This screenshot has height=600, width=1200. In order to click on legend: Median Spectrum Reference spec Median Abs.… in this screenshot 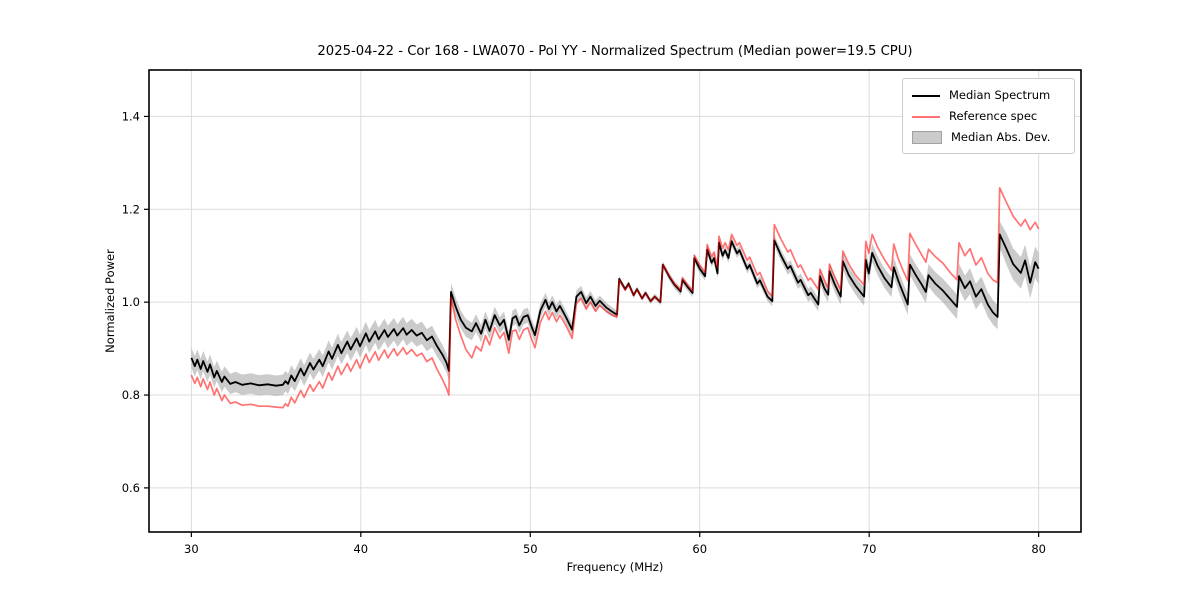, I will do `click(988, 116)`.